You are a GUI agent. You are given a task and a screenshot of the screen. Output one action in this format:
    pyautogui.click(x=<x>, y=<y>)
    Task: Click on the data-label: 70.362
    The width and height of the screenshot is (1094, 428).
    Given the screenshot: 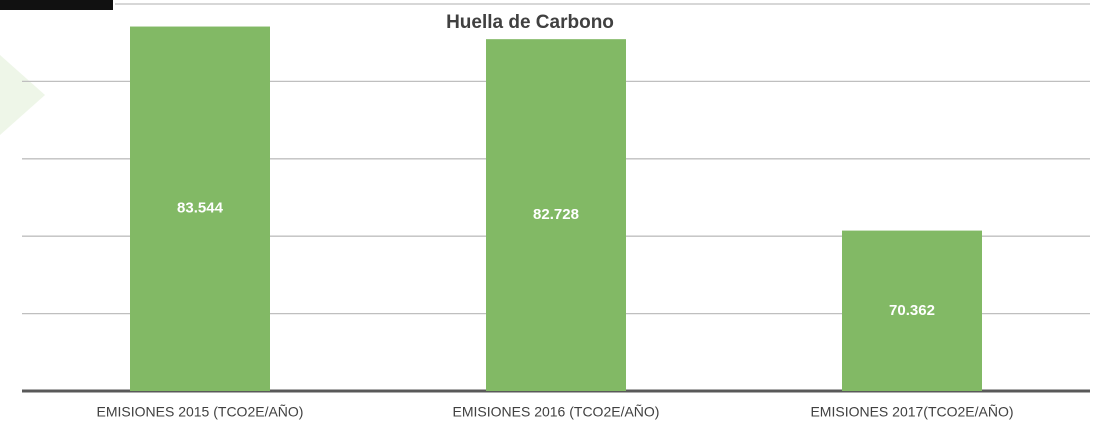 What is the action you would take?
    pyautogui.click(x=912, y=310)
    